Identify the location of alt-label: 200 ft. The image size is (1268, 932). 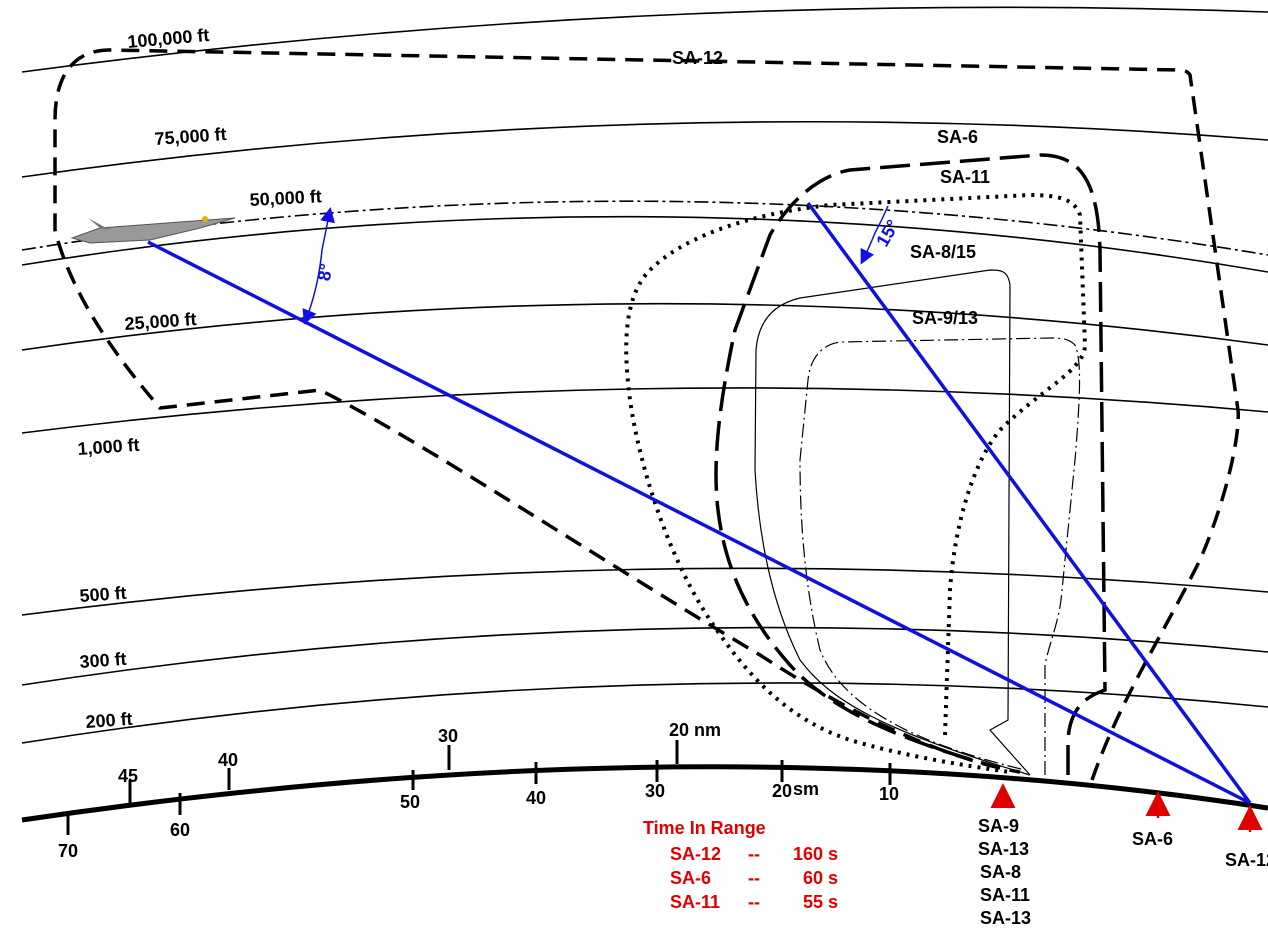
(109, 720).